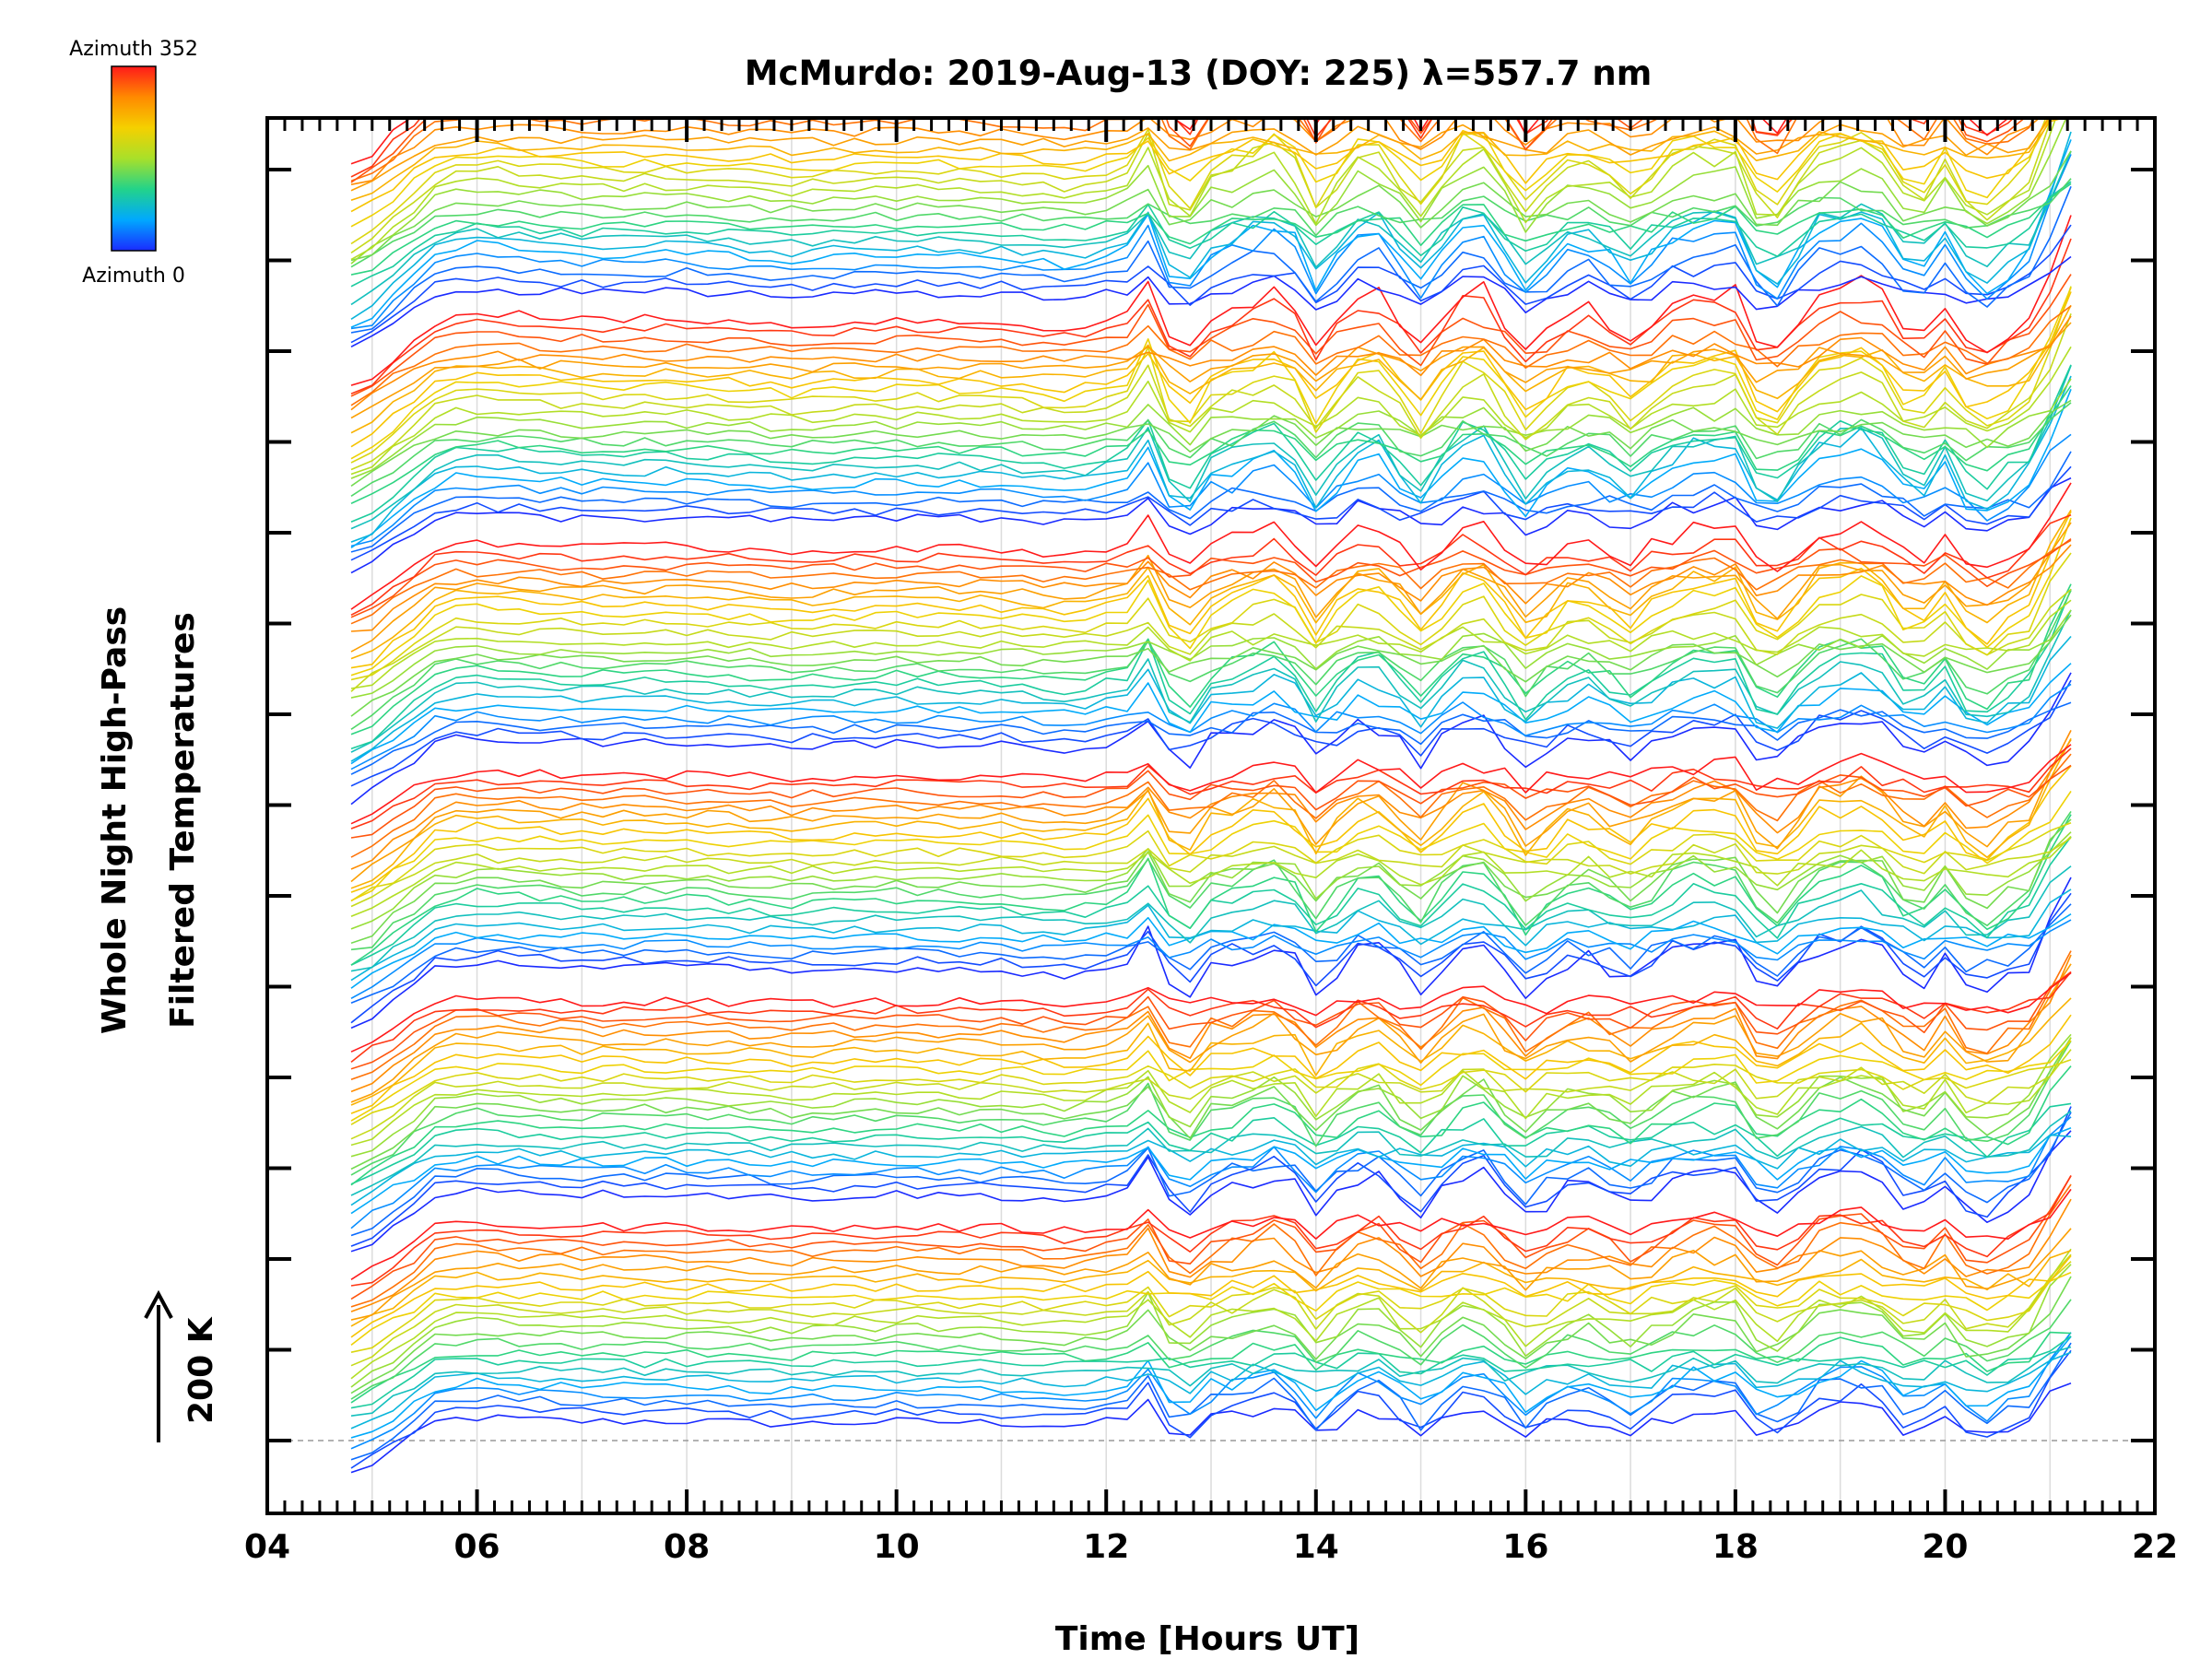 This screenshot has height=1659, width=2212. I want to click on y-axis-label-line-1: Whole Night High-Pass, so click(115, 820).